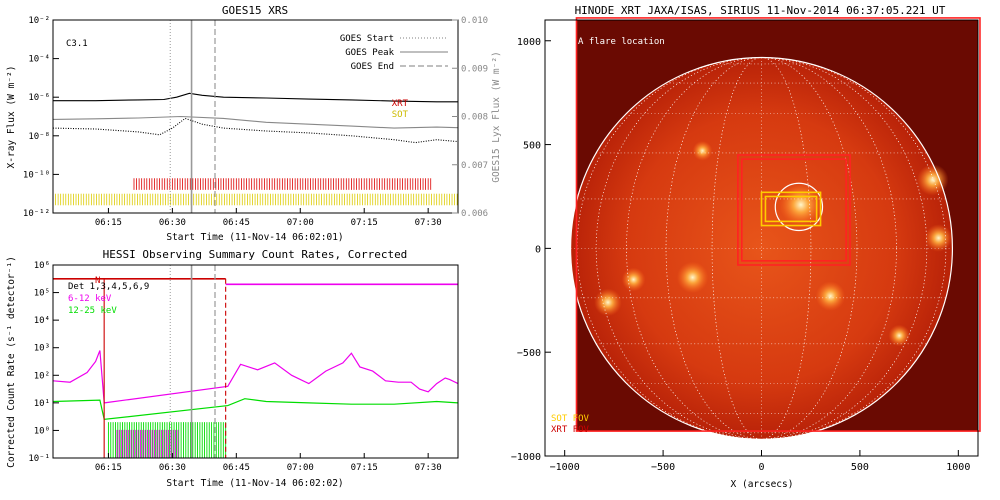 The width and height of the screenshot is (1000, 500). I want to click on hessi-series-low, so click(255, 377).